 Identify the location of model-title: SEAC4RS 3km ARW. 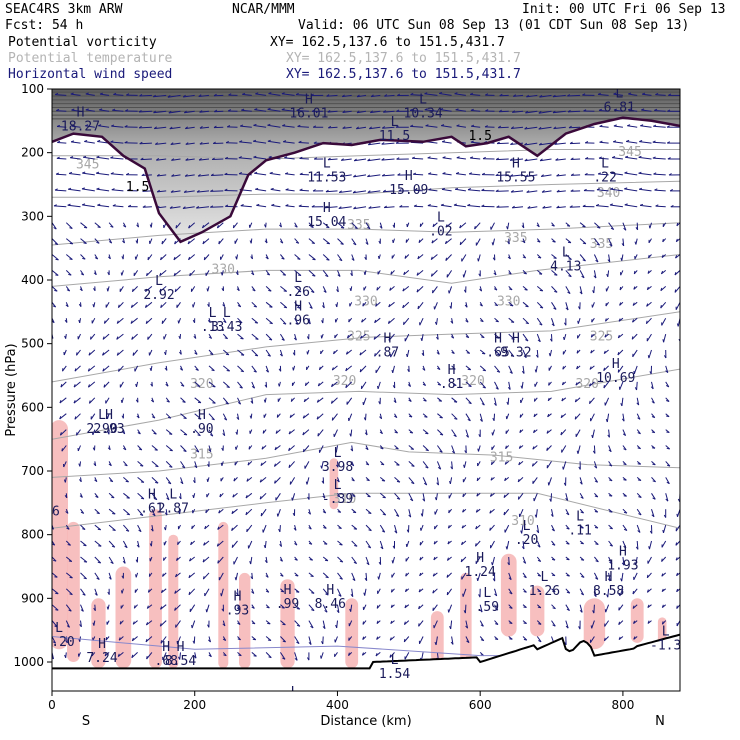
(64, 9).